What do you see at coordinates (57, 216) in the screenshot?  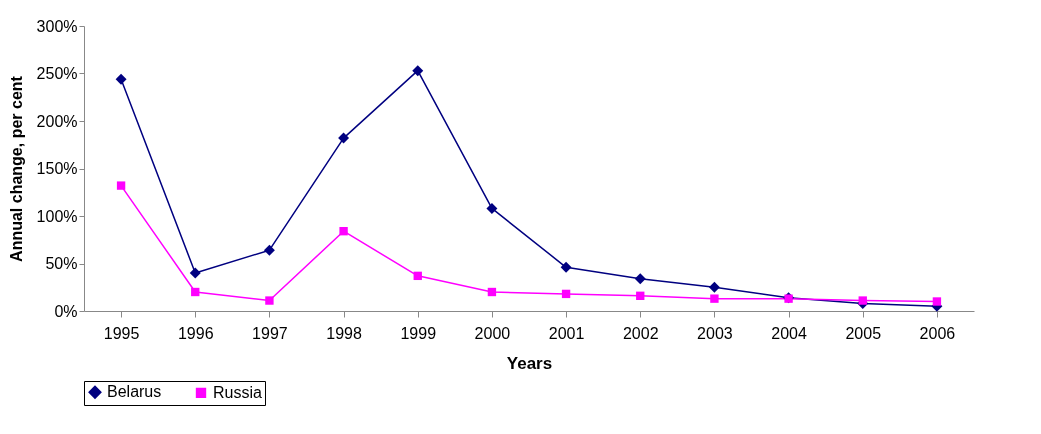 I see `y-tick-label: 100%` at bounding box center [57, 216].